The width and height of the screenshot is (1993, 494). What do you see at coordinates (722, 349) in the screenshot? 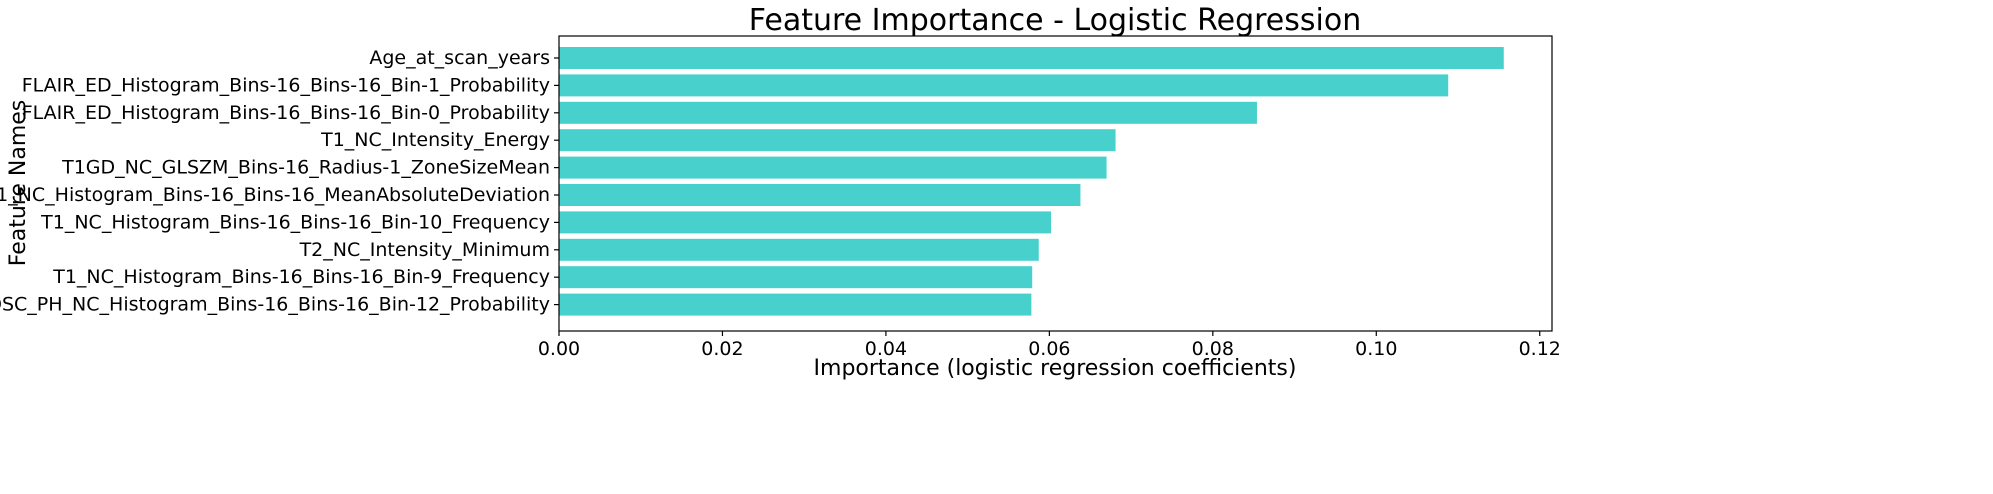
I see `x-tick-label-2: 0.02` at bounding box center [722, 349].